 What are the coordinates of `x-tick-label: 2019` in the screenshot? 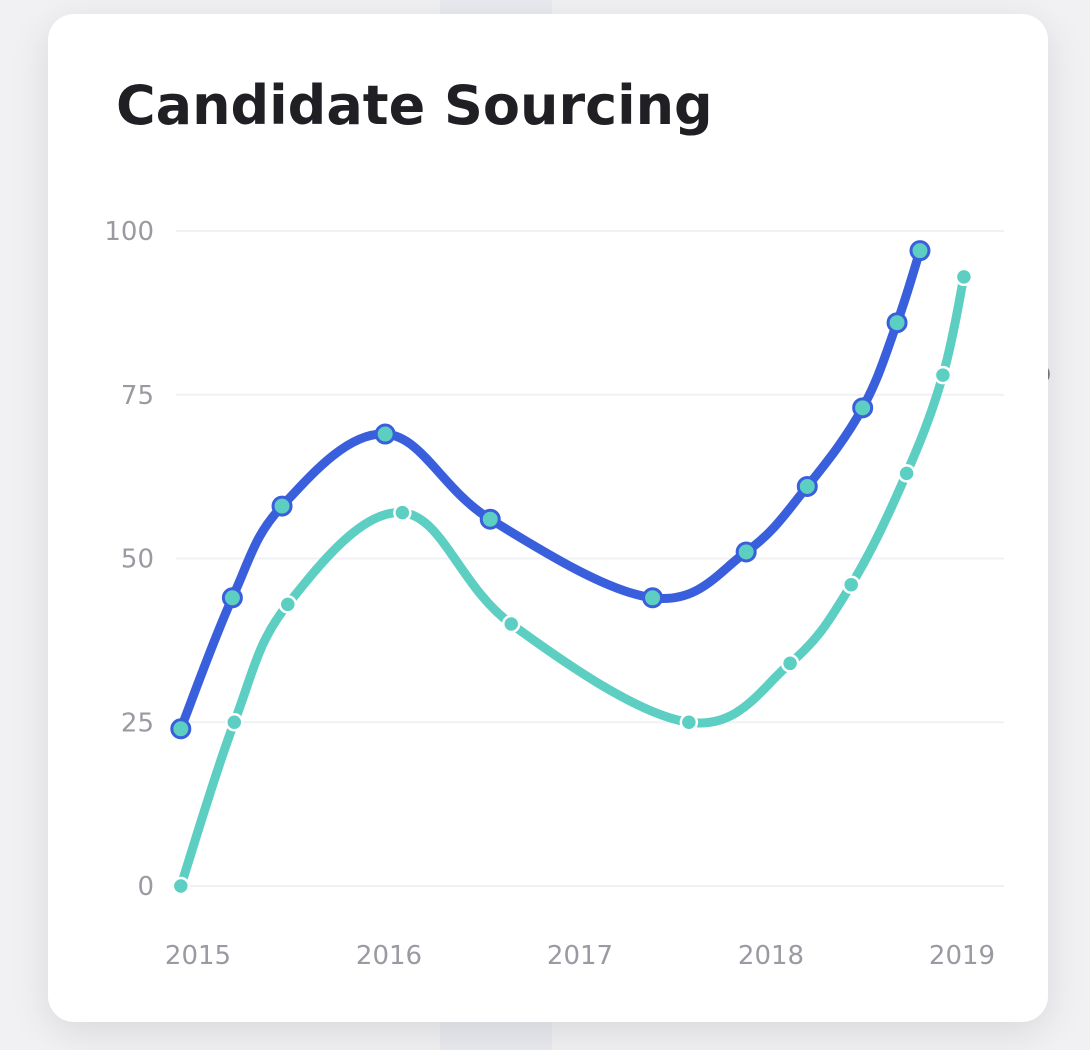 It's located at (962, 956).